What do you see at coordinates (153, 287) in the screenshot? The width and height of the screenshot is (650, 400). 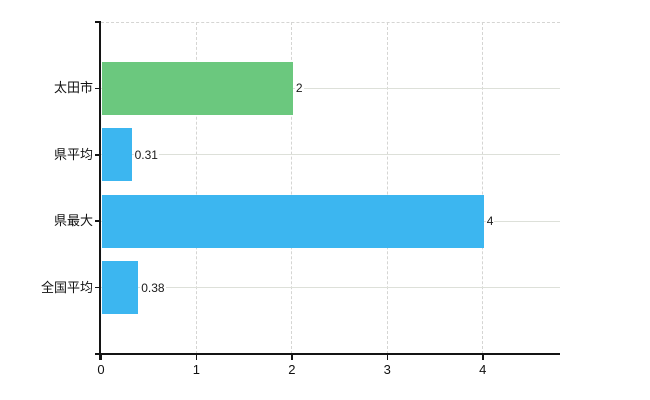 I see `value-label: 0.38` at bounding box center [153, 287].